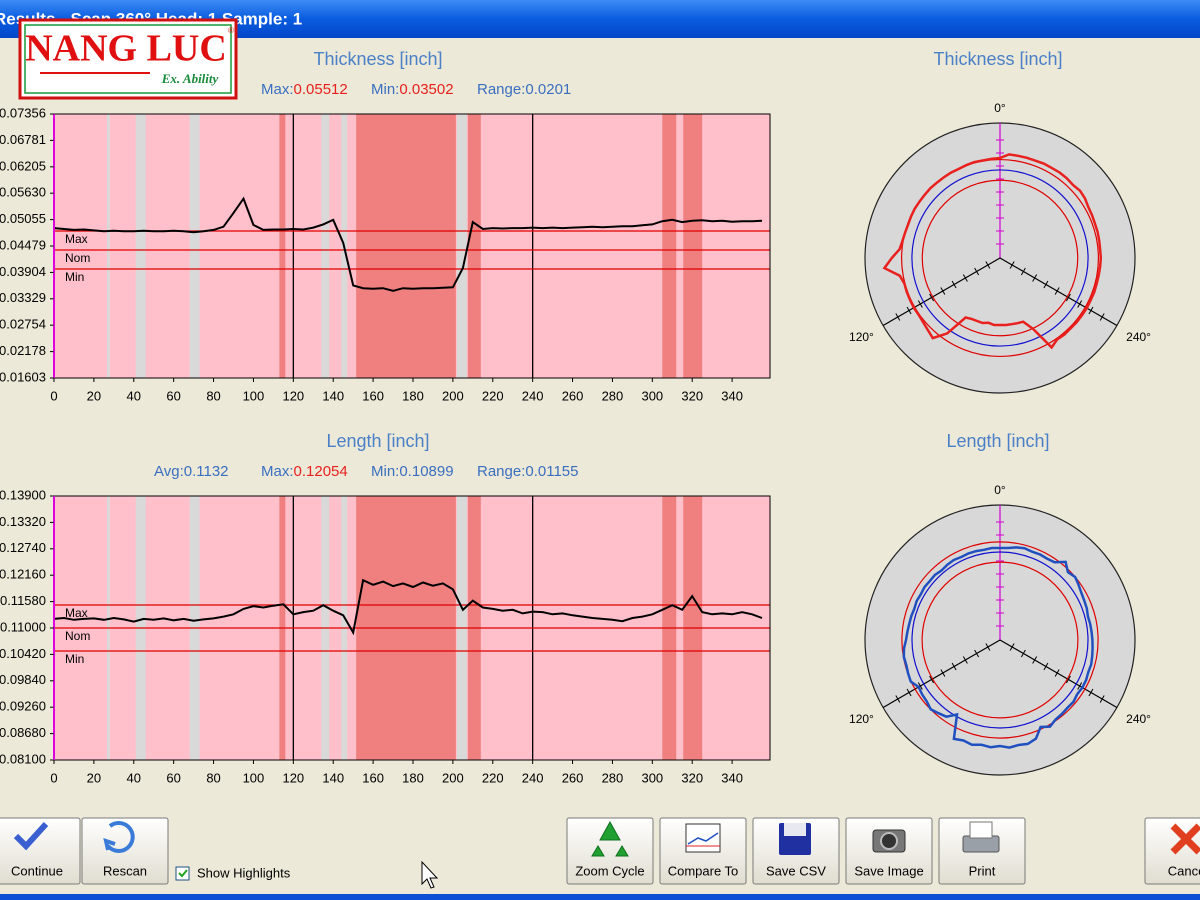 The width and height of the screenshot is (1200, 900). I want to click on button: Save CSV, so click(796, 851).